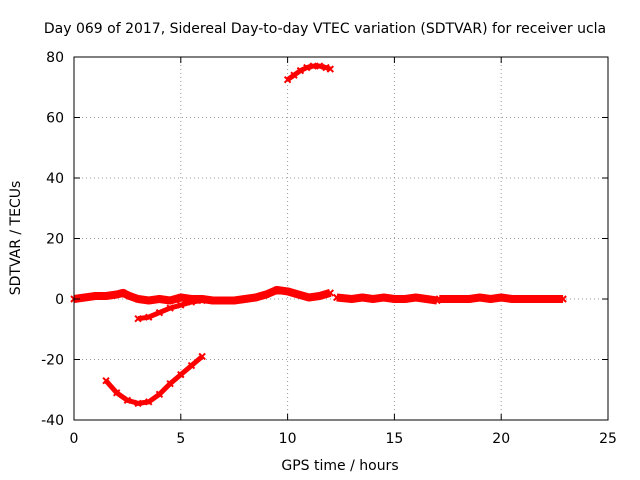  Describe the element at coordinates (55, 119) in the screenshot. I see `y-tick-label: 60` at that location.